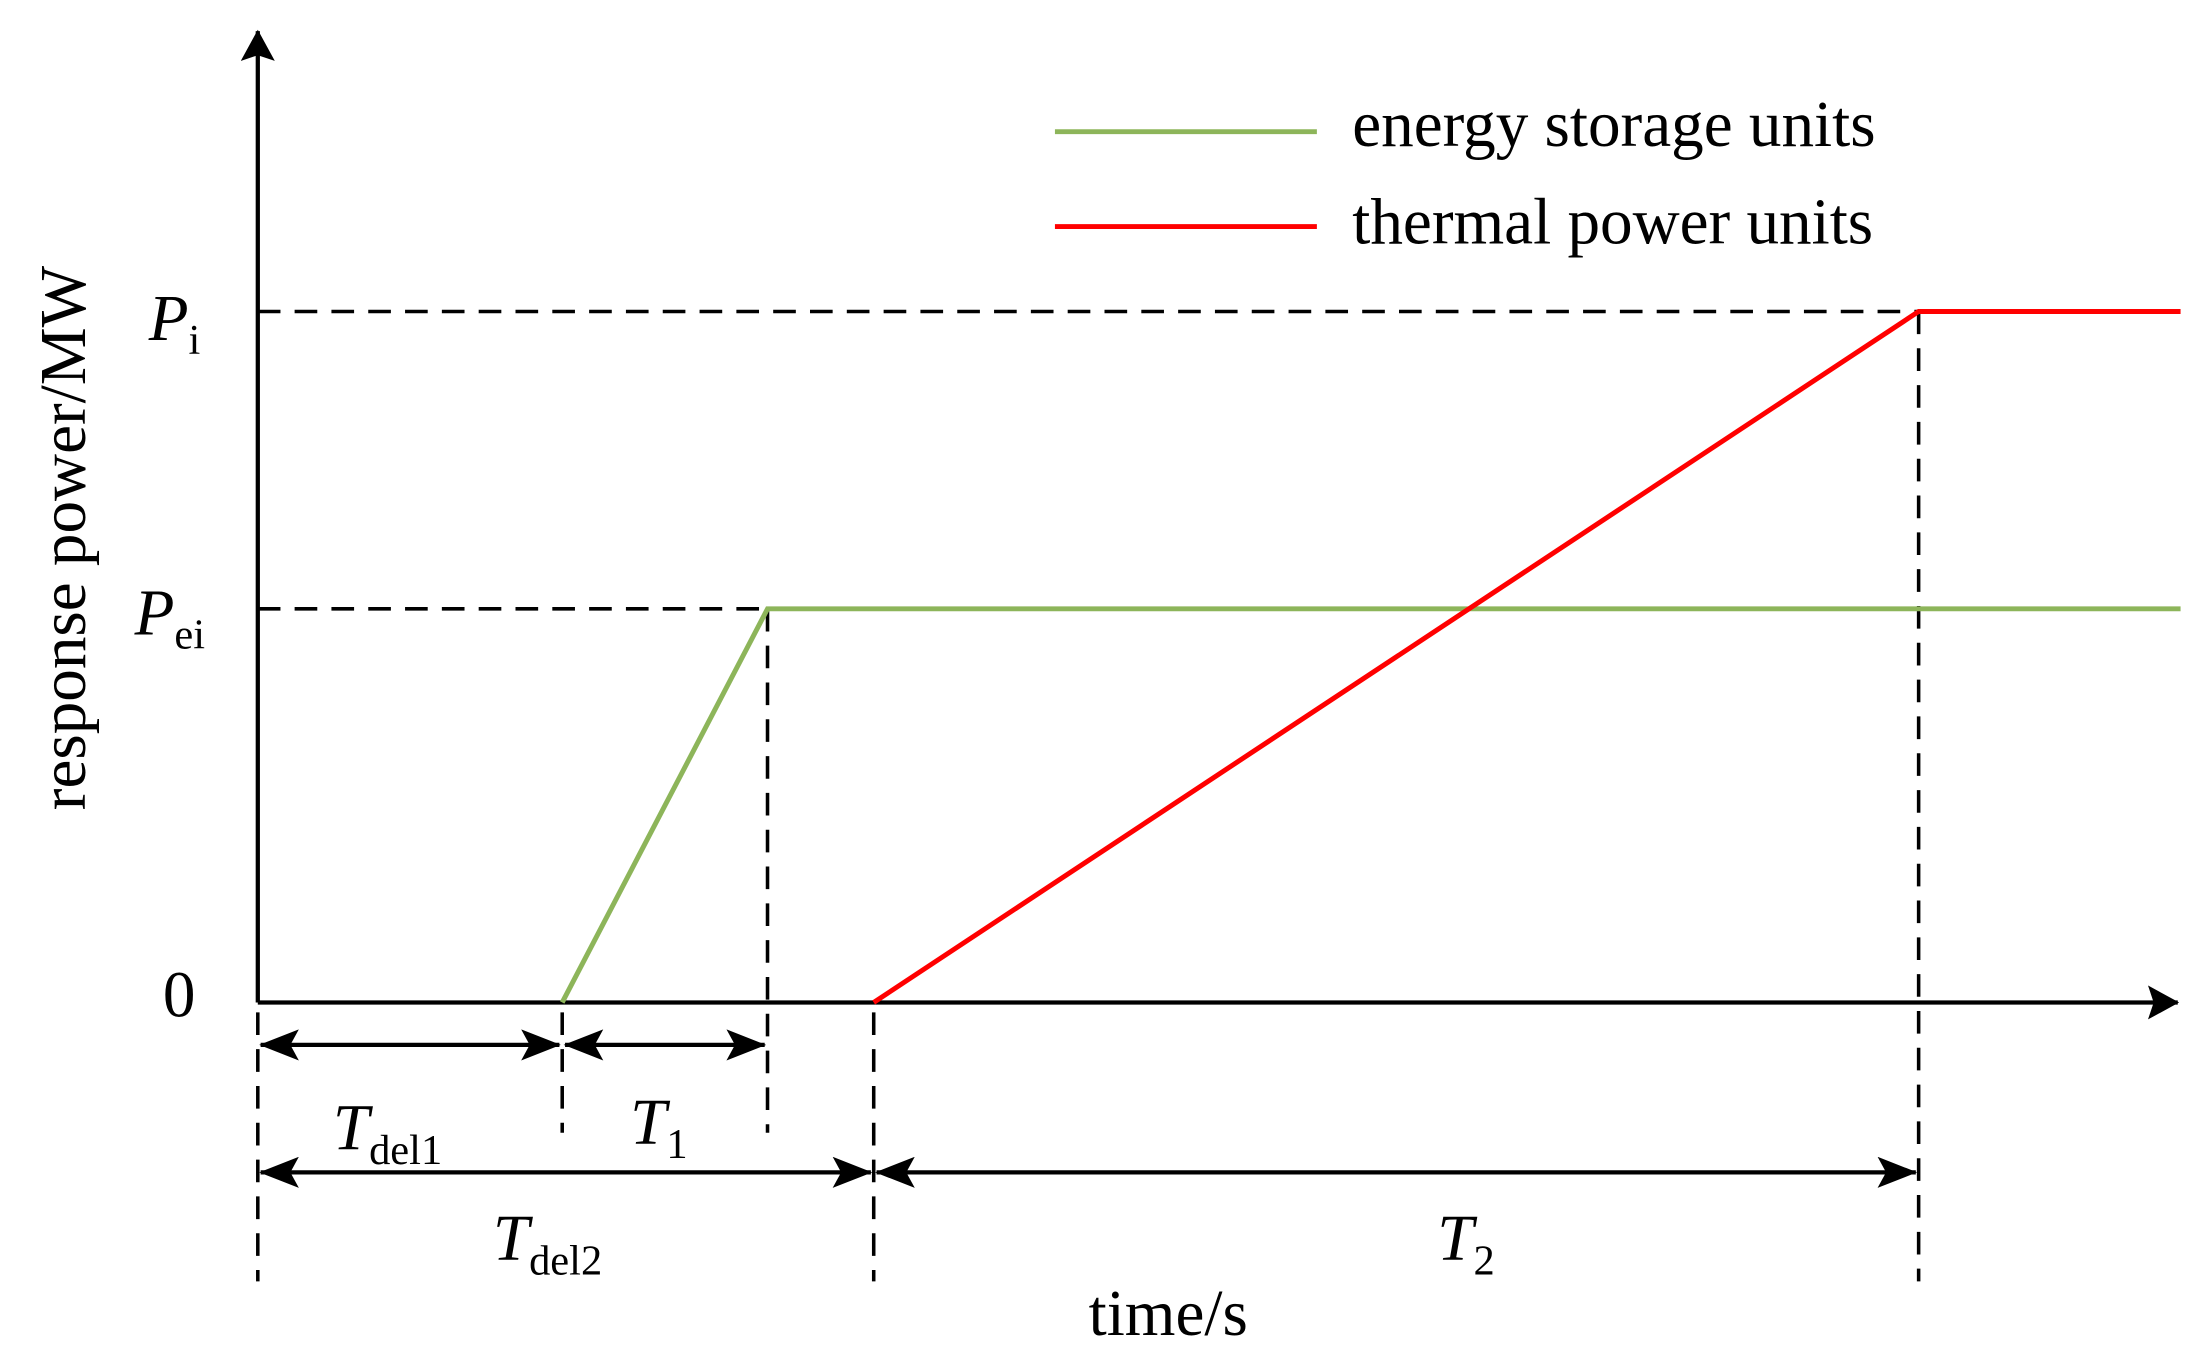  What do you see at coordinates (676, 1144) in the screenshot?
I see `label-sub: 1` at bounding box center [676, 1144].